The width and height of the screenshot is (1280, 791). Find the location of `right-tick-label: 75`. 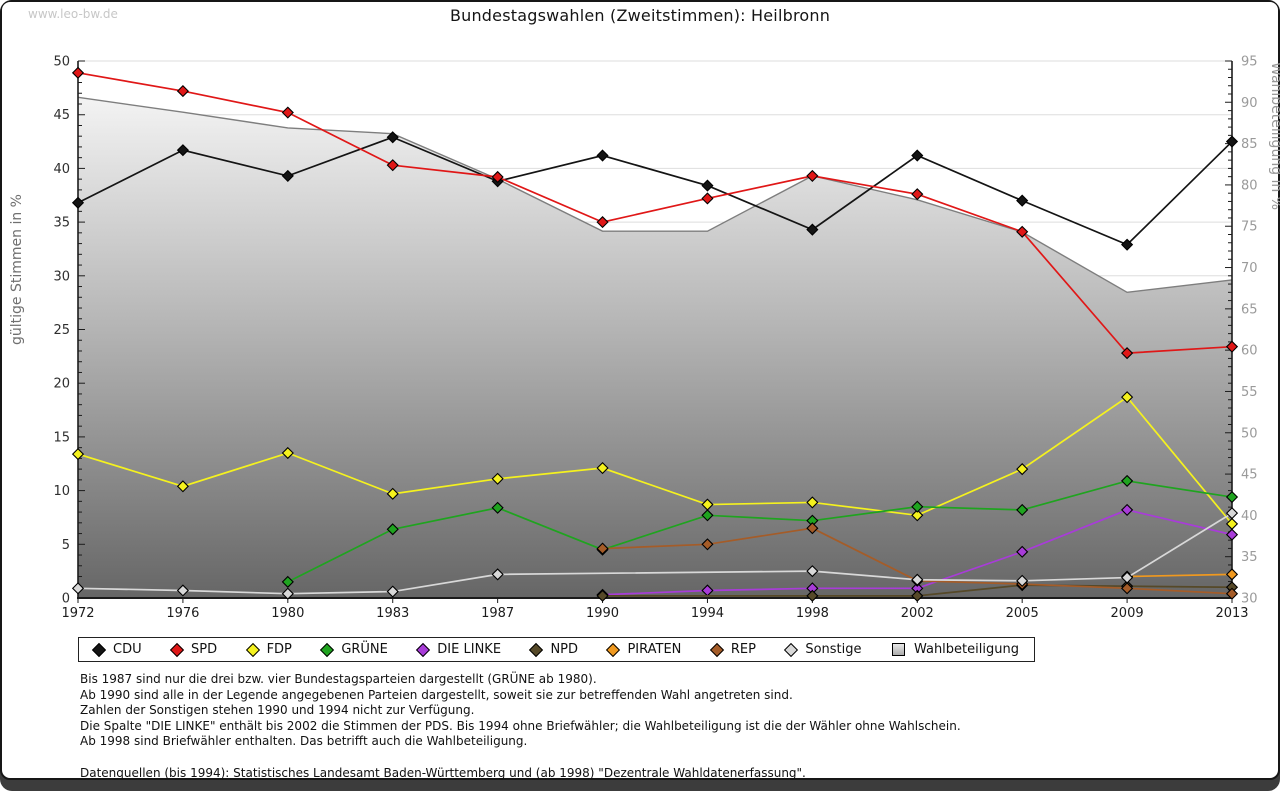

right-tick-label: 75 is located at coordinates (1249, 227).